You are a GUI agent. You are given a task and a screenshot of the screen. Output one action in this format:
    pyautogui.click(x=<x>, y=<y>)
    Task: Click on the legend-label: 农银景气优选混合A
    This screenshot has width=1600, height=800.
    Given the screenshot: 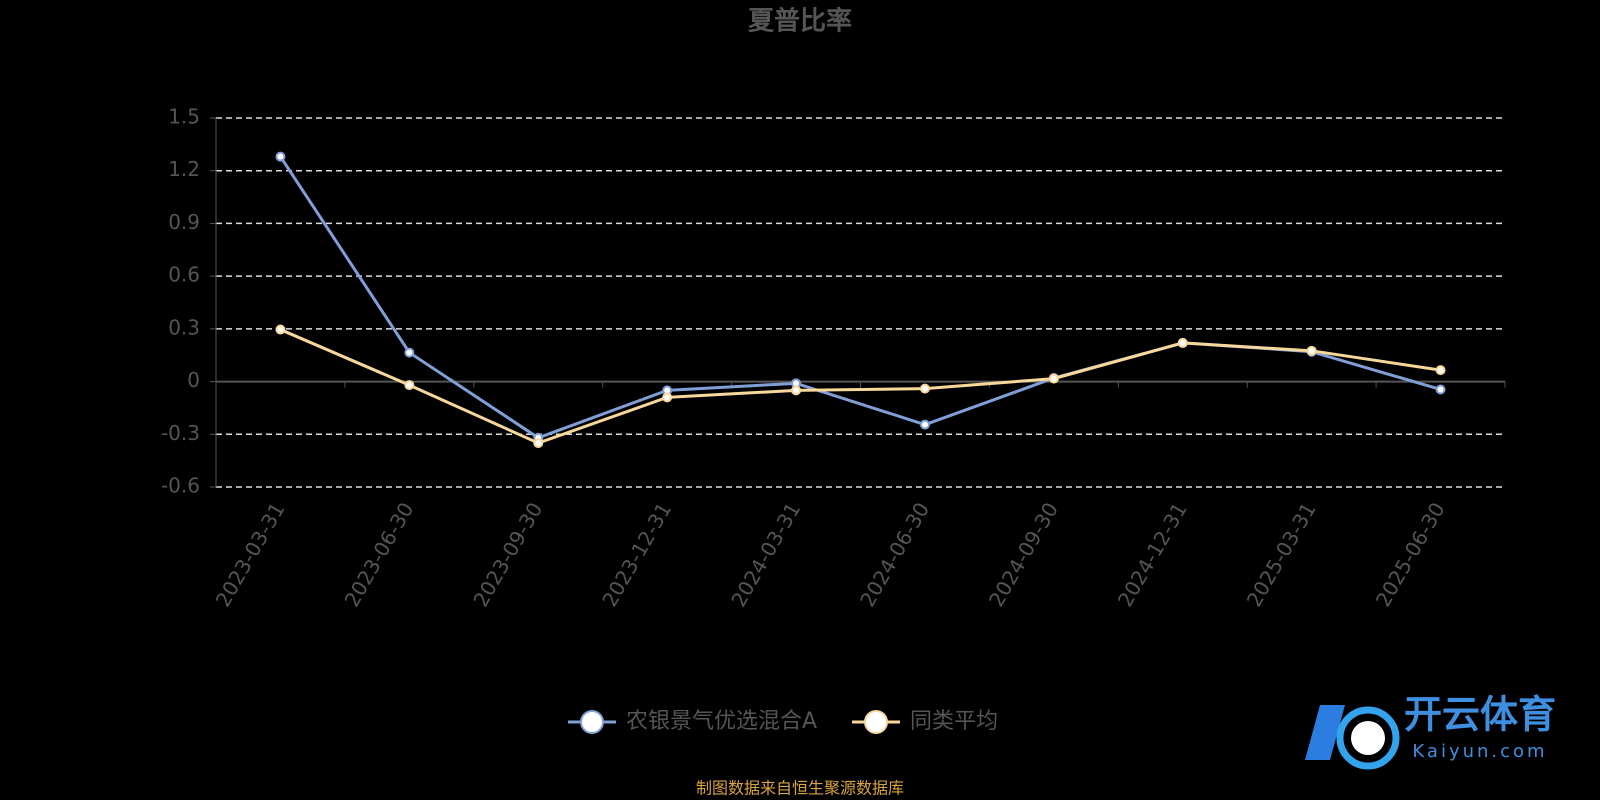 What is the action you would take?
    pyautogui.click(x=721, y=721)
    